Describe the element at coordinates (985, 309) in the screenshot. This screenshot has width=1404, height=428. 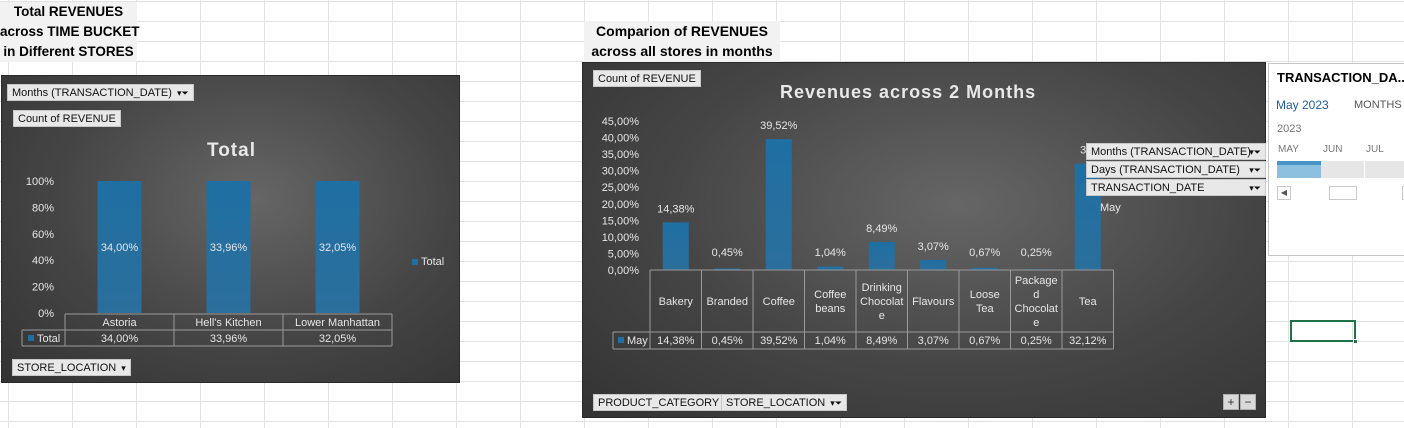
I see `category-label: Tea` at that location.